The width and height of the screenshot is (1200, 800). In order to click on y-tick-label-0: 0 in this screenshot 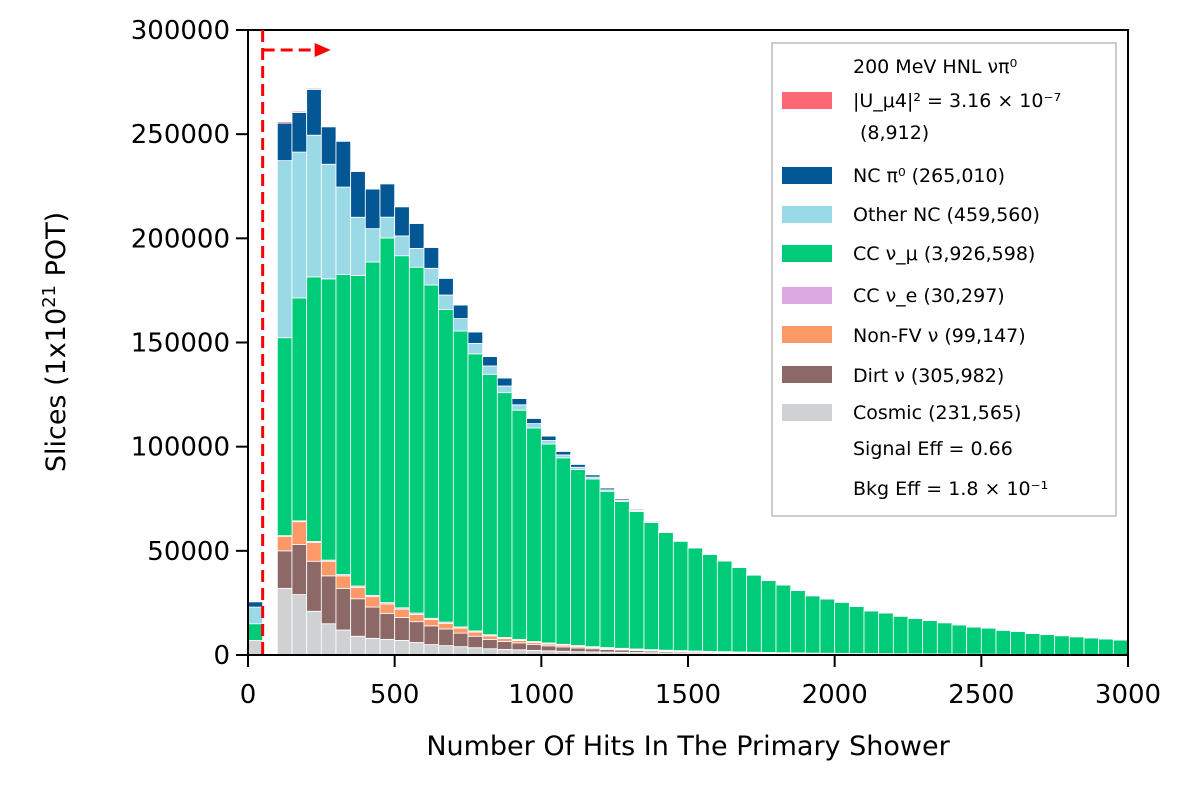, I will do `click(221, 656)`.